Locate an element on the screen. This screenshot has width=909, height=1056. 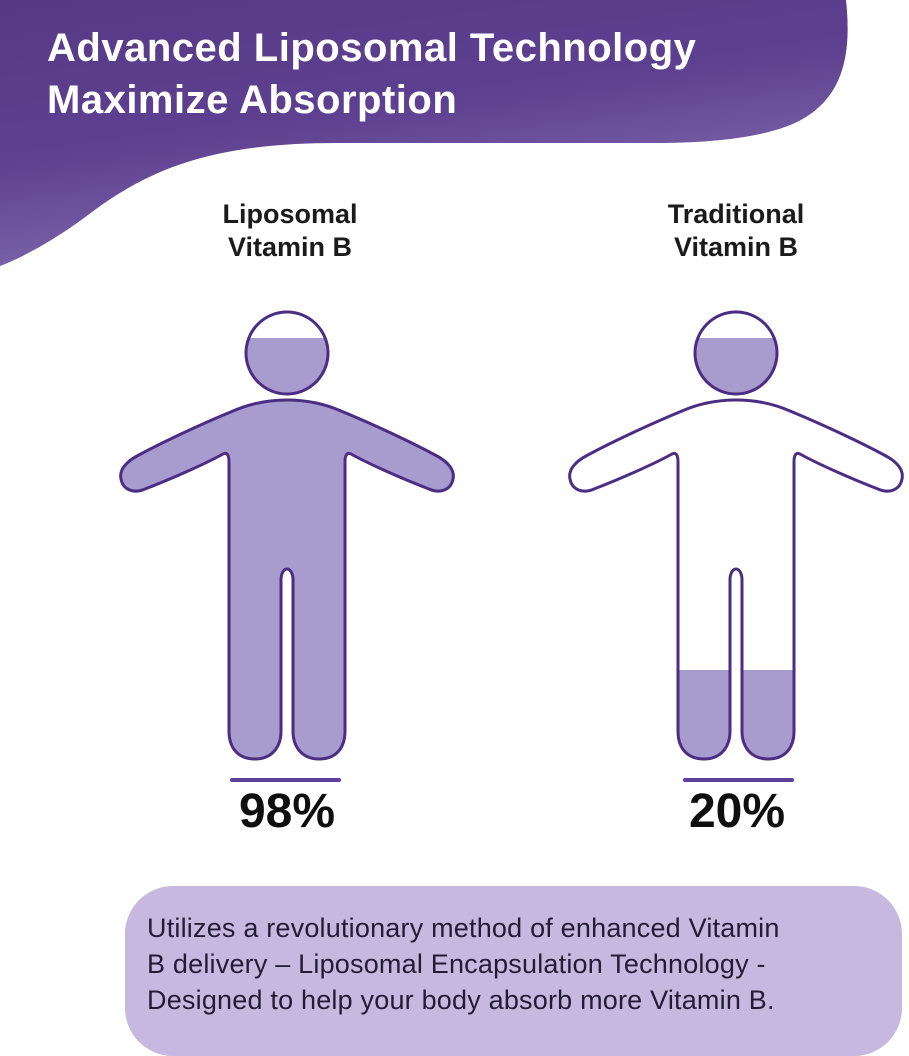
percent-underline-right is located at coordinates (738, 780).